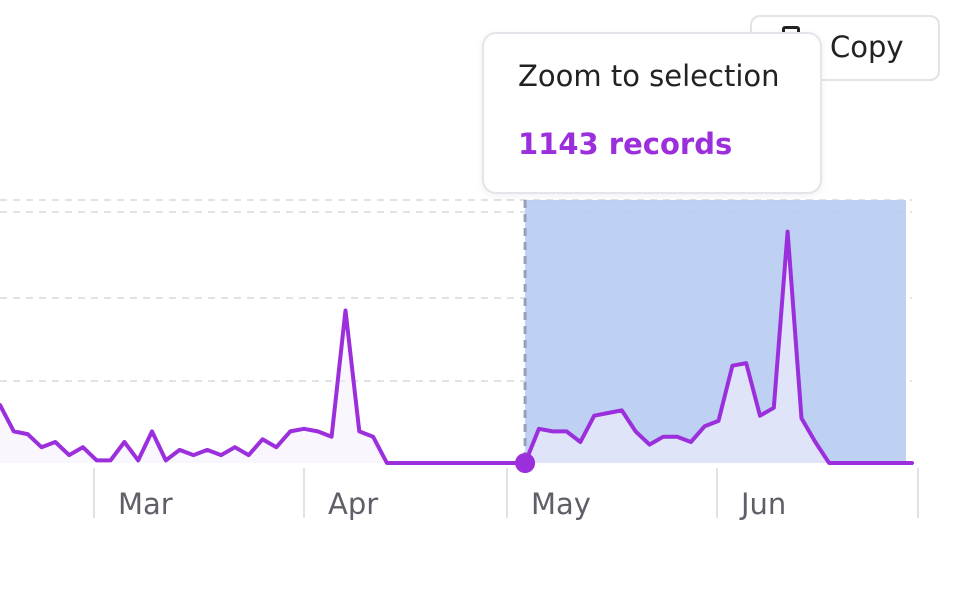 The width and height of the screenshot is (960, 596). I want to click on zoom-tooltip: Zoom to selection 1143 records, so click(652, 113).